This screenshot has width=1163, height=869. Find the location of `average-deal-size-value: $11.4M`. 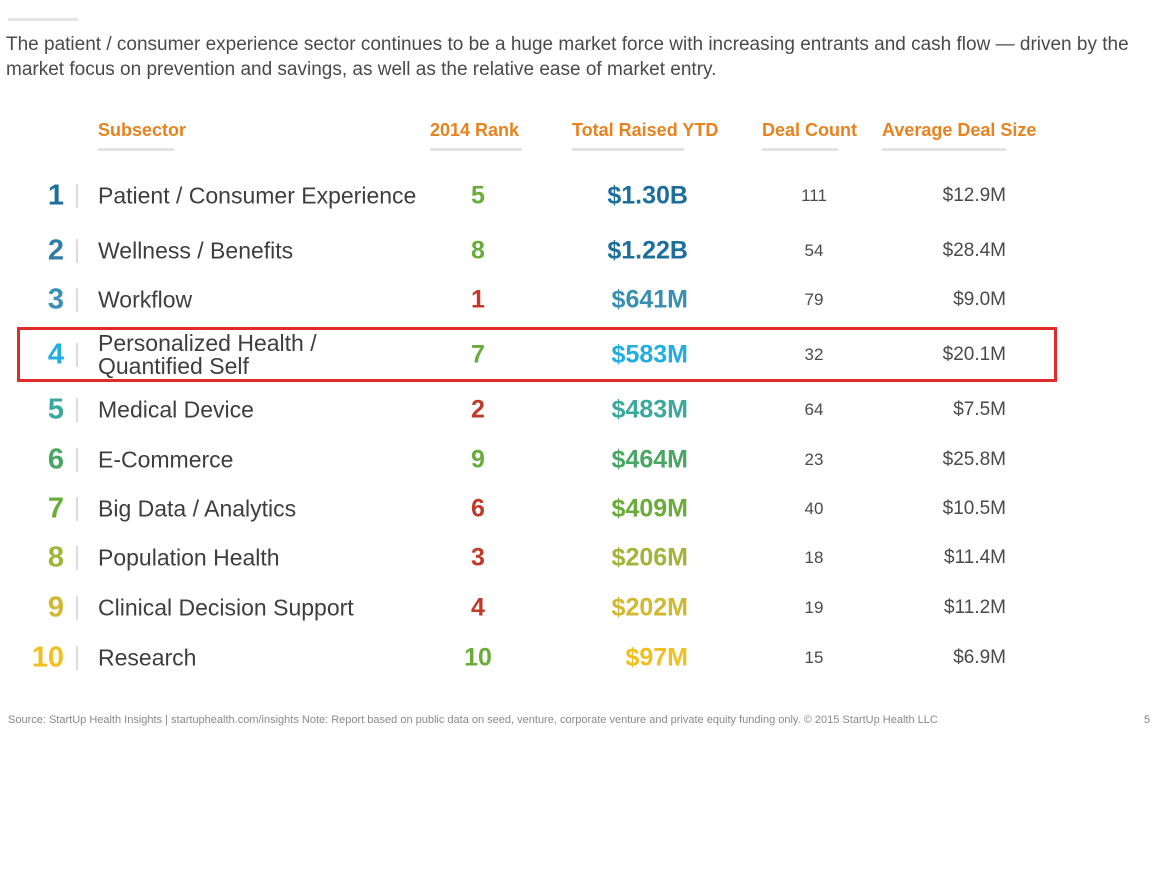

average-deal-size-value: $11.4M is located at coordinates (975, 557).